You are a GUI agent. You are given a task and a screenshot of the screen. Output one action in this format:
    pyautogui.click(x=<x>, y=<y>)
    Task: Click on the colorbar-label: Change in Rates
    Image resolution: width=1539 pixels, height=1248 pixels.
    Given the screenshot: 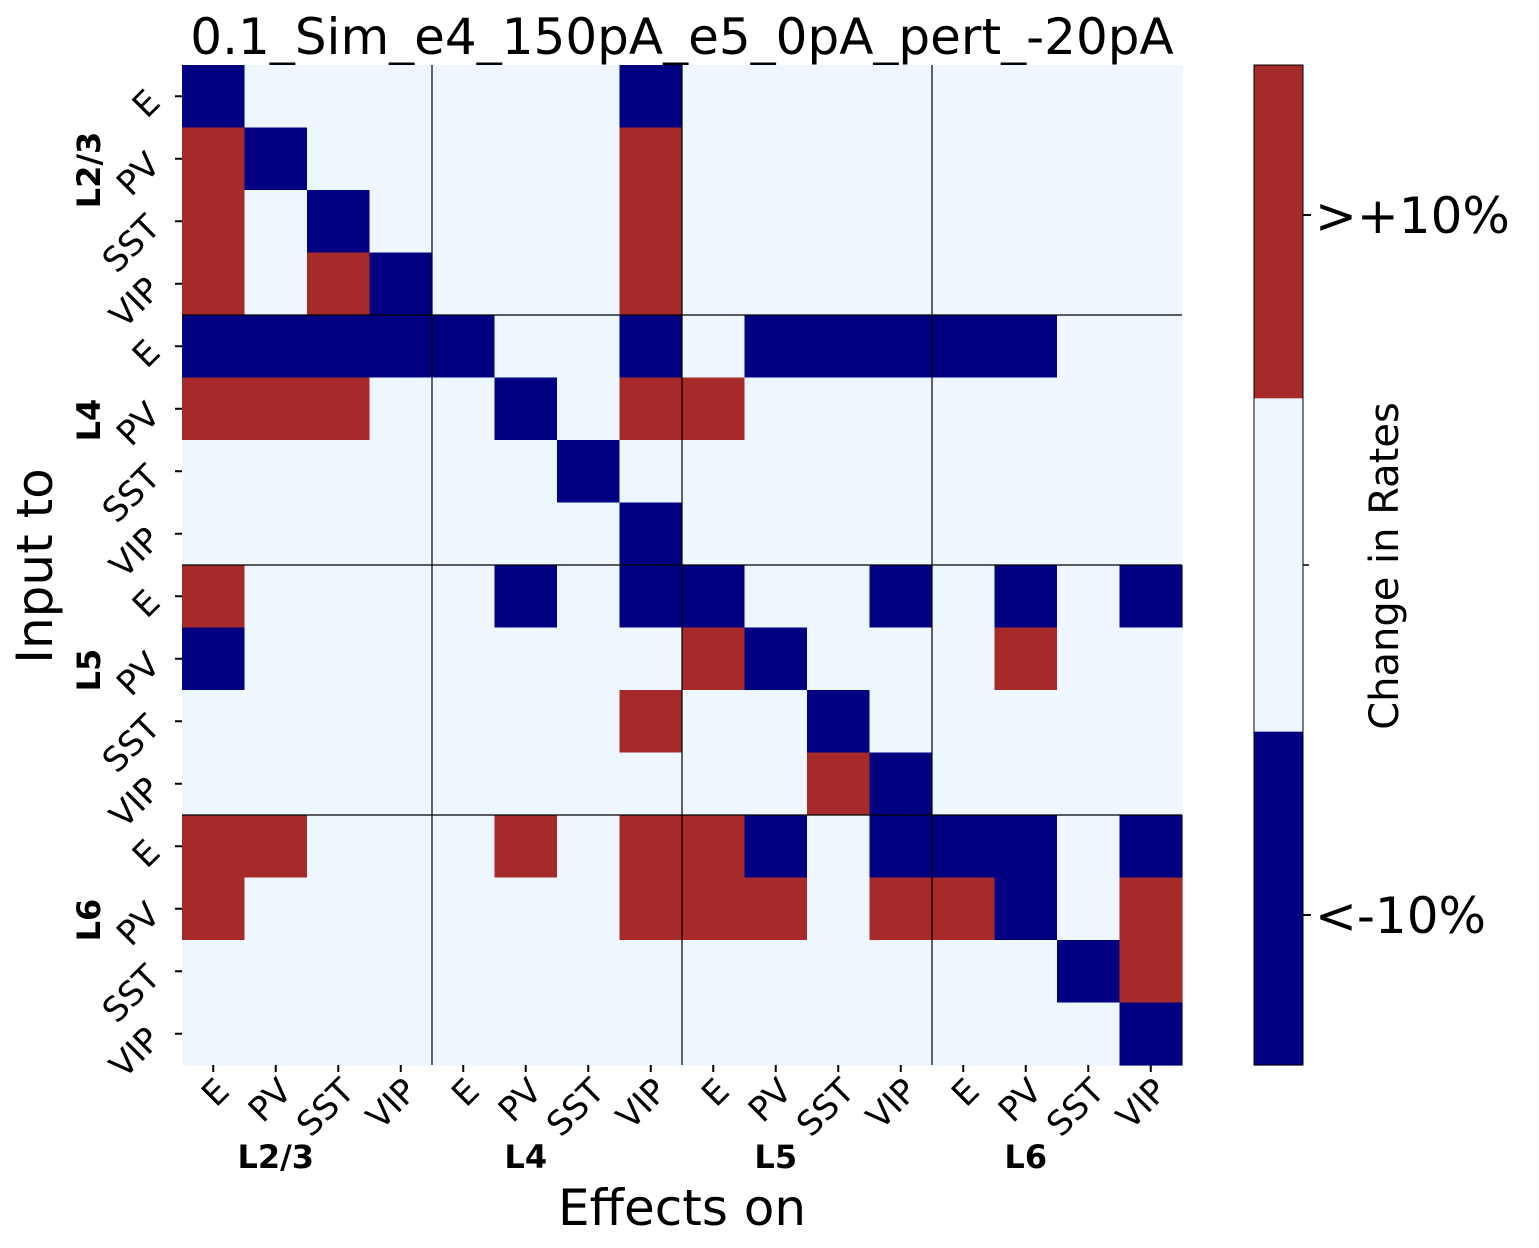 What is the action you would take?
    pyautogui.click(x=1385, y=566)
    